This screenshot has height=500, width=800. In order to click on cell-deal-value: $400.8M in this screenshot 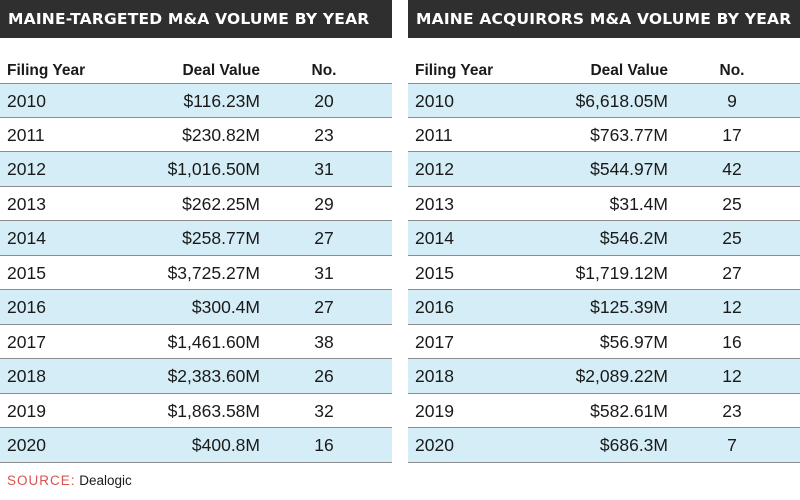, I will do `click(225, 445)`.